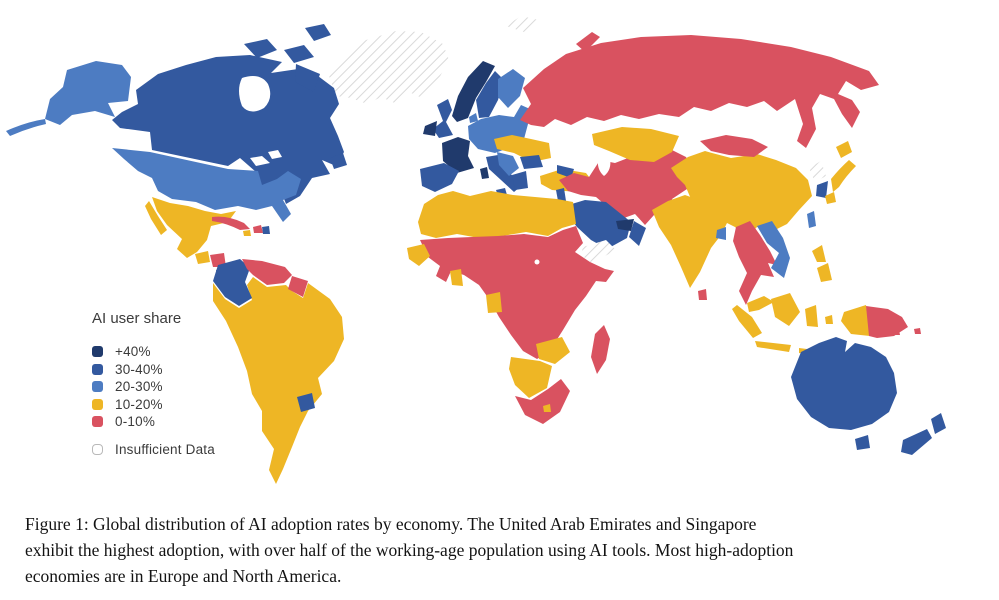 The image size is (999, 600). I want to click on region-baffin-island, so click(307, 78).